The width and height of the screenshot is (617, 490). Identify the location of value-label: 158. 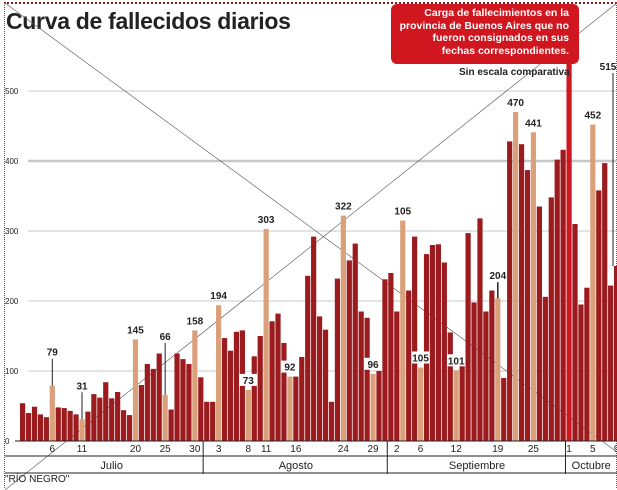
(195, 321).